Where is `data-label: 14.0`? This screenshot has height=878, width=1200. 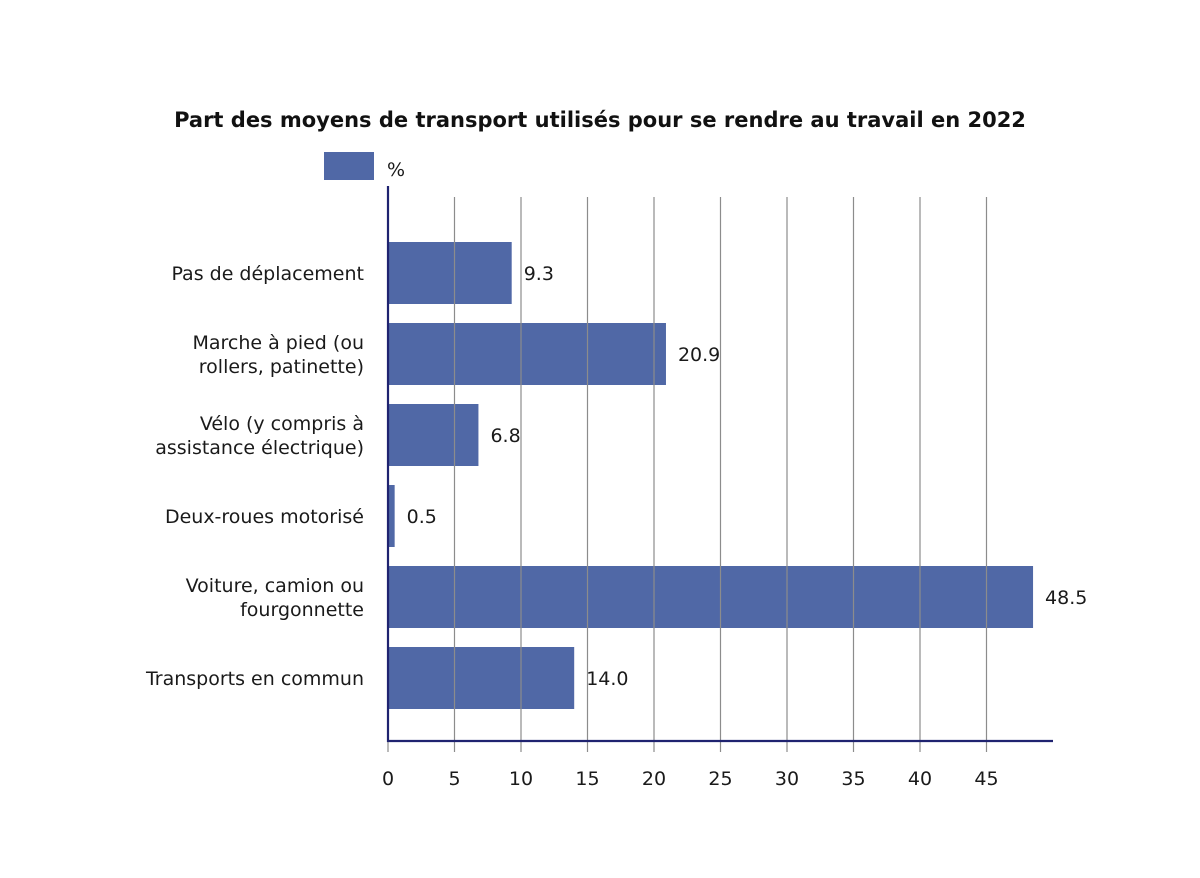
data-label: 14.0 is located at coordinates (607, 679).